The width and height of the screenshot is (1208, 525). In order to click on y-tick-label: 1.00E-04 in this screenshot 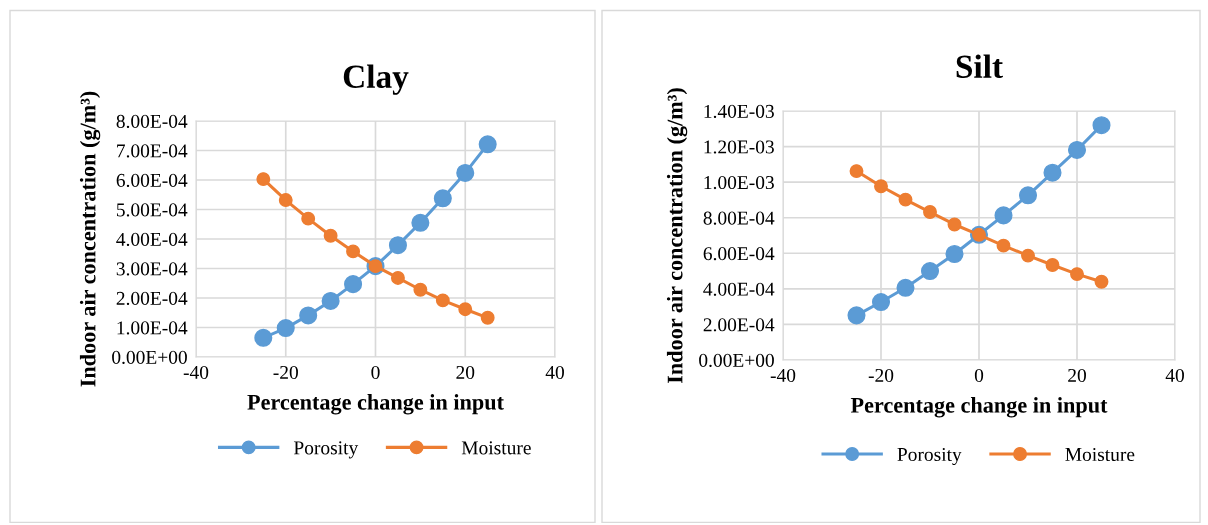, I will do `click(152, 328)`.